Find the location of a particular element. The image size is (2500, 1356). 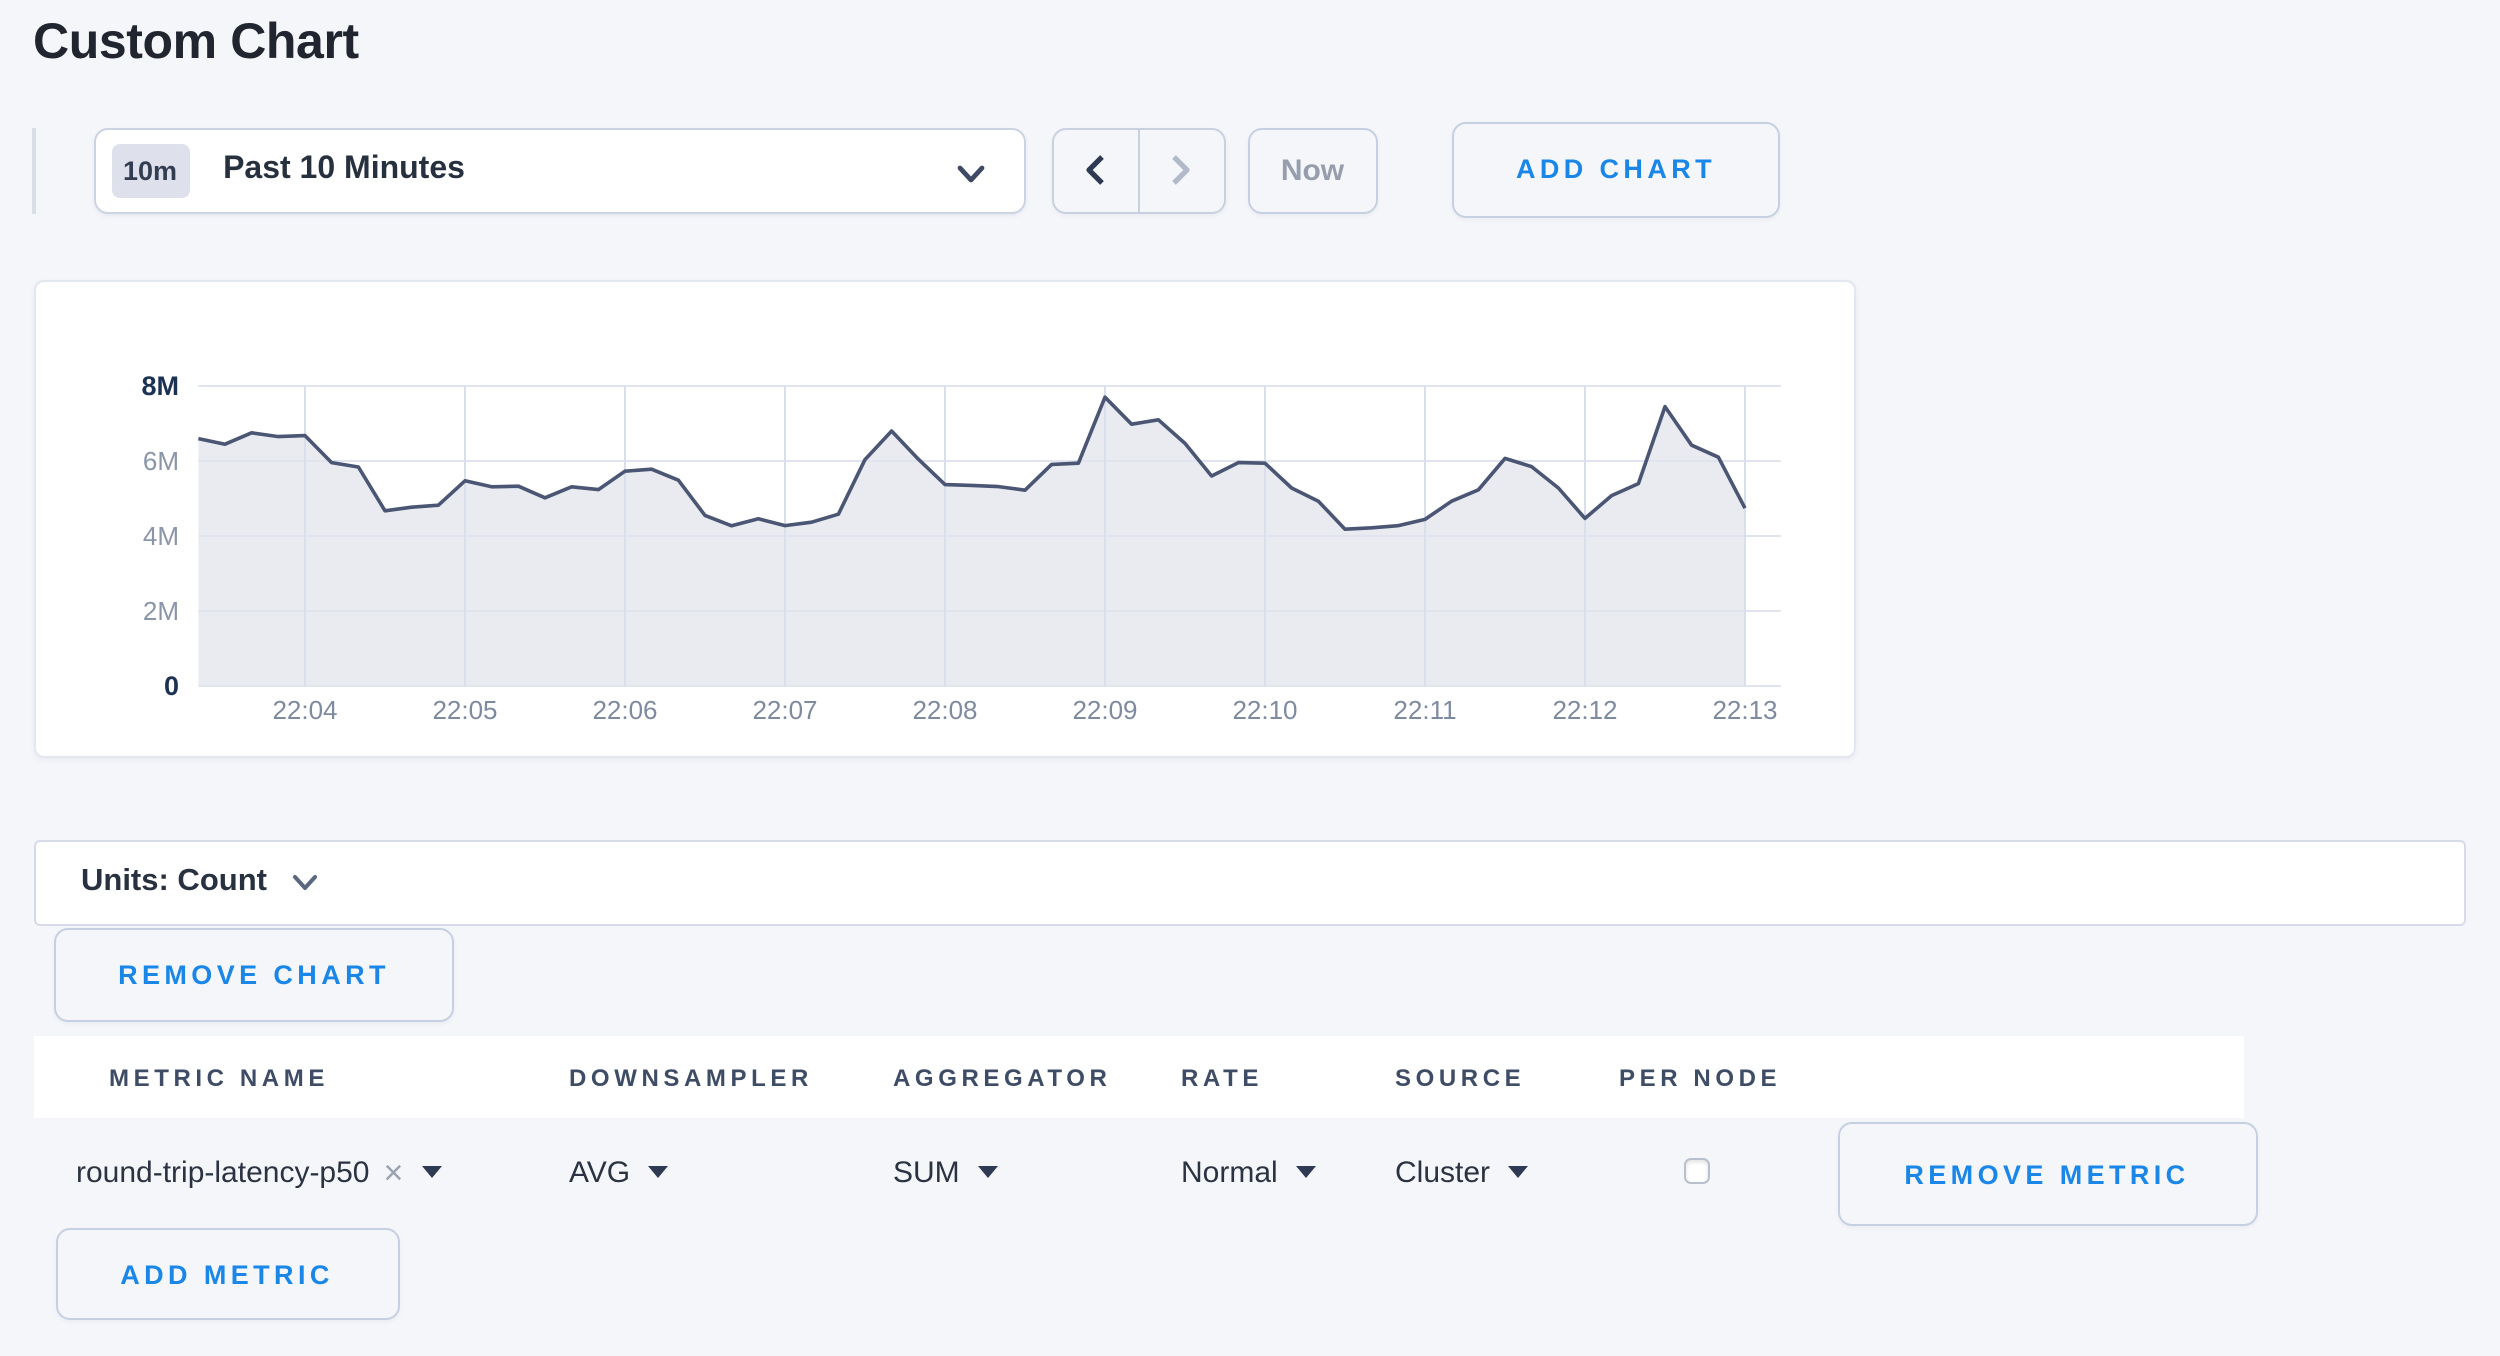

downsampler-select: AVG is located at coordinates (619, 1172).